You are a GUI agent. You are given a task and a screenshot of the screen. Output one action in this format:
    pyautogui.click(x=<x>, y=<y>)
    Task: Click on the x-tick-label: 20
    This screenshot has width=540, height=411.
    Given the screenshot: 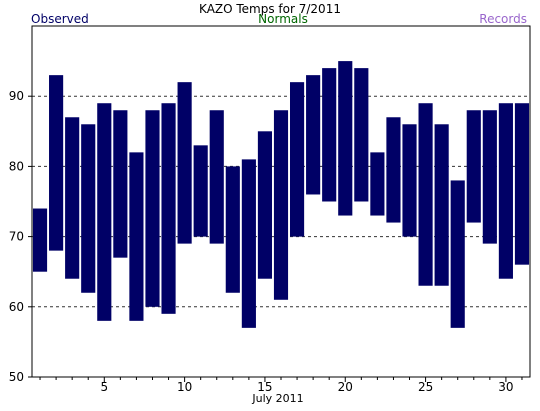 What is the action you would take?
    pyautogui.click(x=345, y=387)
    